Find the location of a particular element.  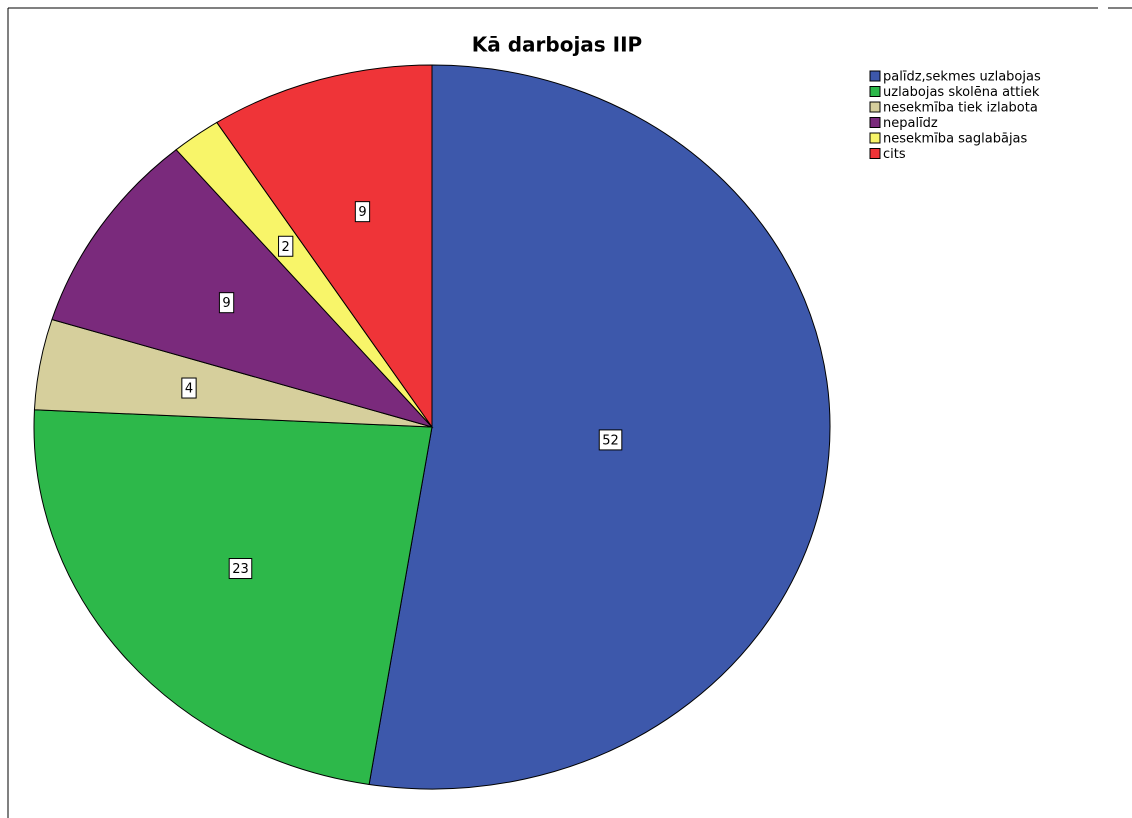

legend-label: nesekmība saglabājas is located at coordinates (955, 139).